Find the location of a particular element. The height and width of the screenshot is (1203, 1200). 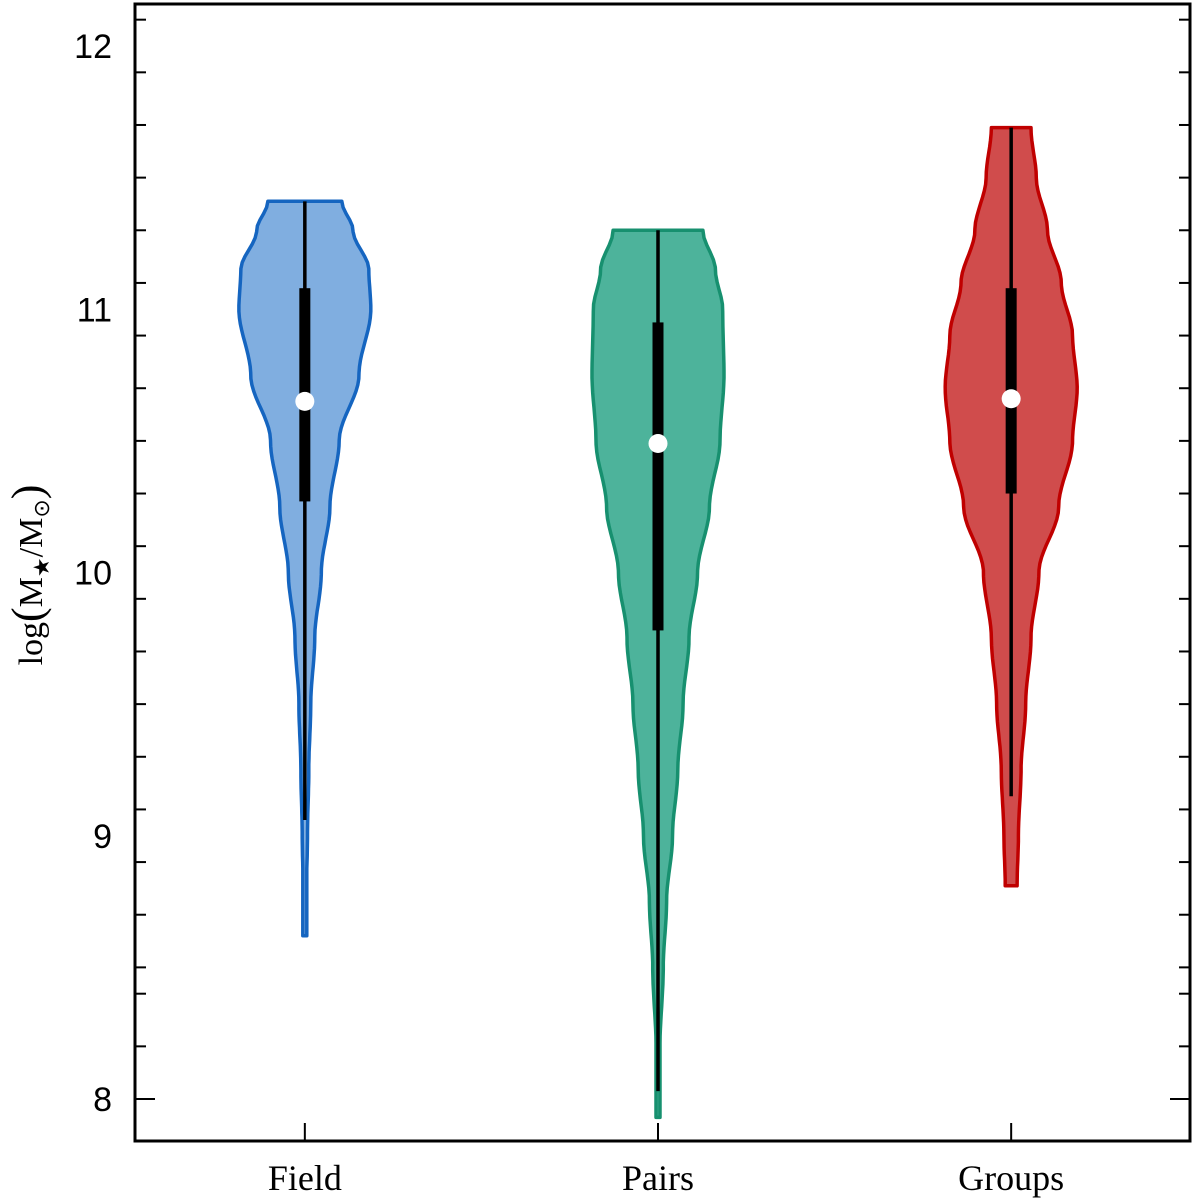

y-tick-label-10: 10 is located at coordinates (93, 574).